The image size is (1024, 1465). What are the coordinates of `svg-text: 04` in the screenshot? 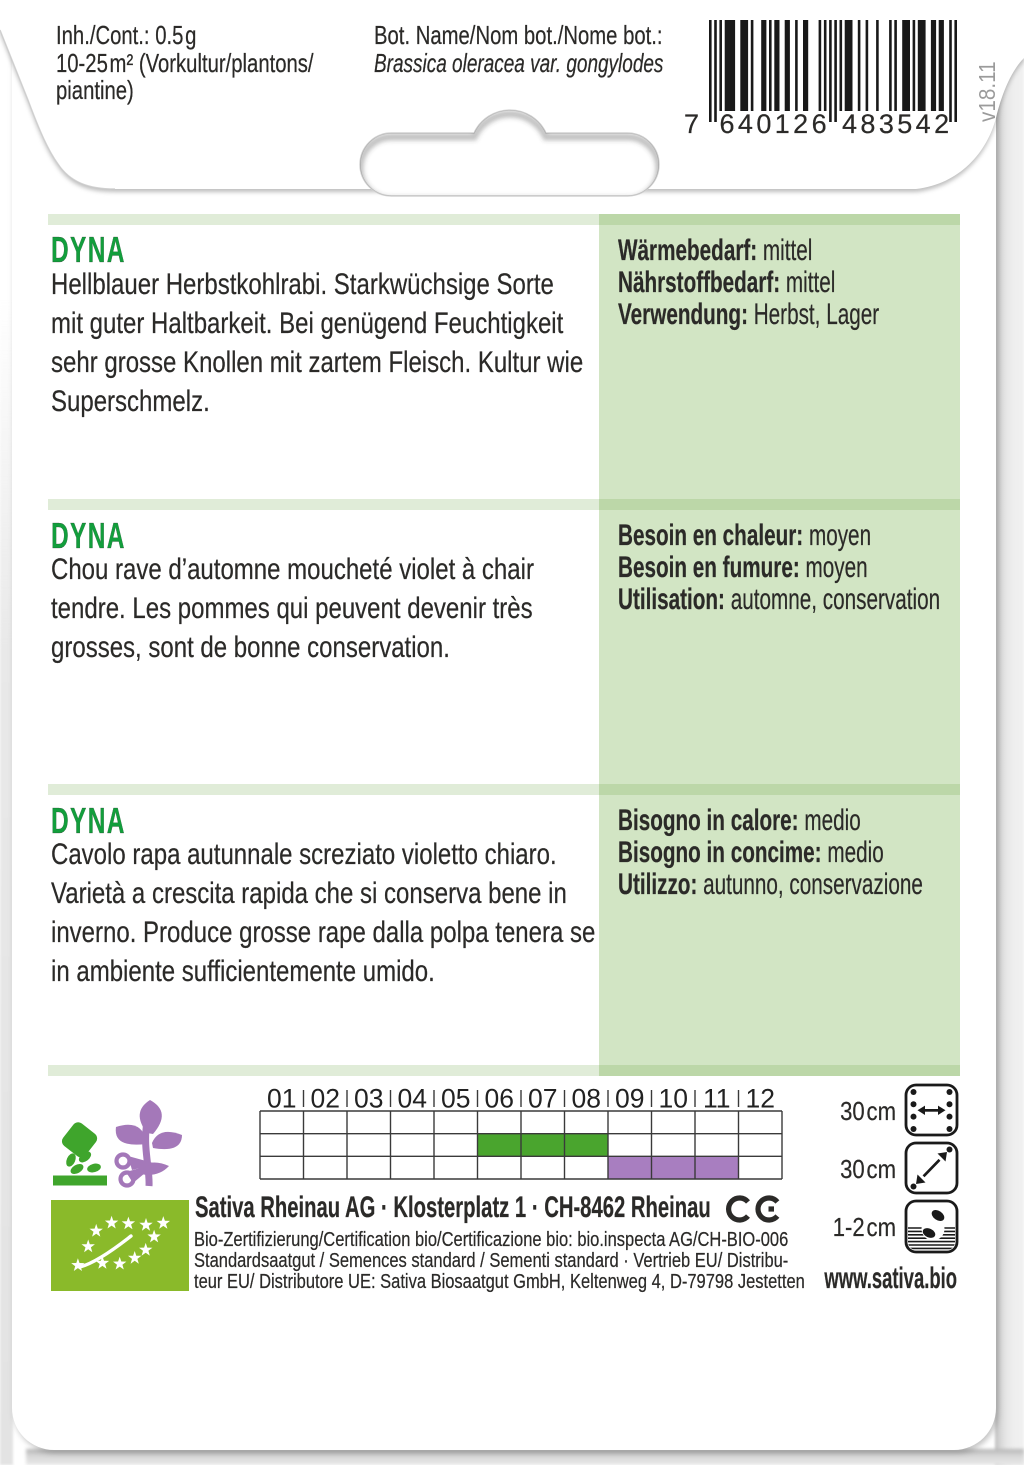 It's located at (411, 1099).